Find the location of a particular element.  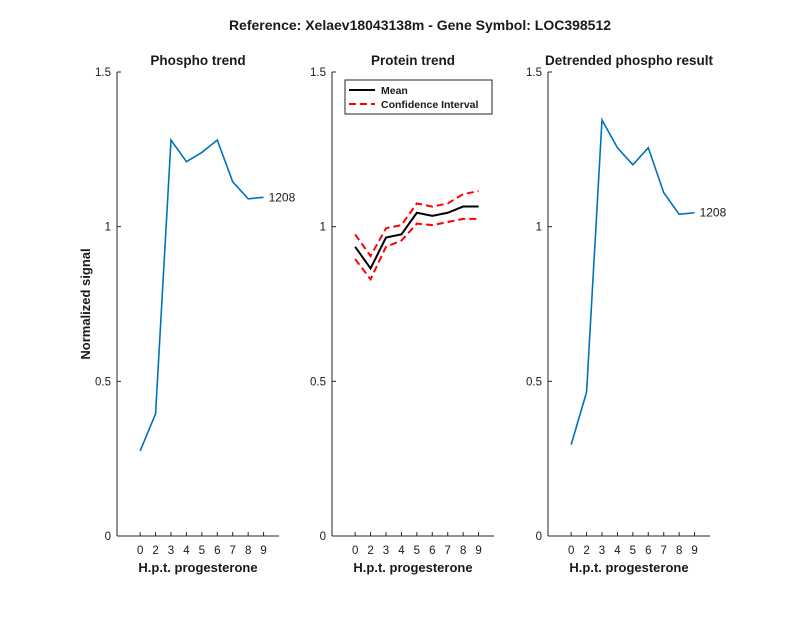

panel-title: Detrended phospho result is located at coordinates (629, 60).